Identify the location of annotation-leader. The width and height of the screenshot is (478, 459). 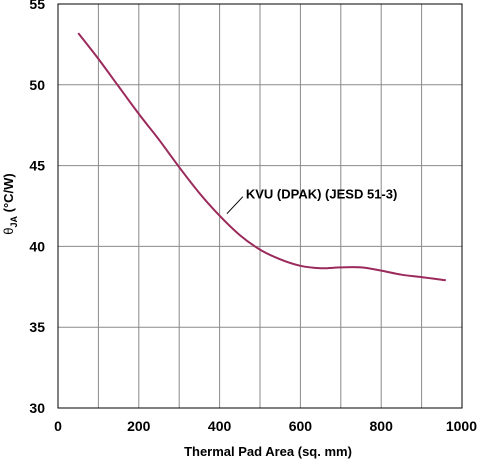
(235, 205).